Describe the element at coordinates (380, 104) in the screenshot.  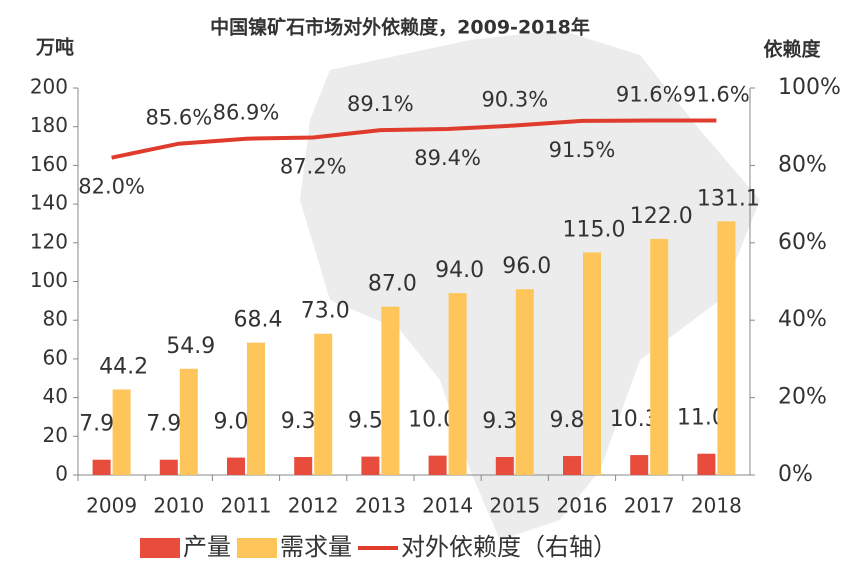
I see `data-label: 89.1%` at that location.